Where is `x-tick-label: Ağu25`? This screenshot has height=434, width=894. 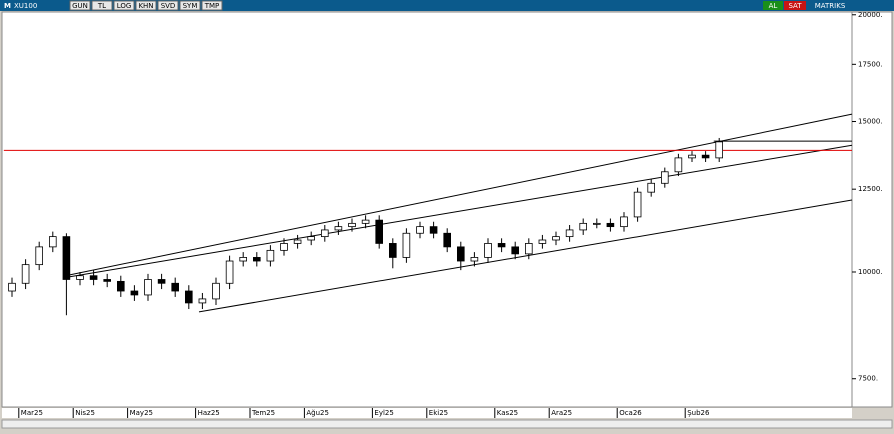 x-tick-label: Ağu25 is located at coordinates (317, 413).